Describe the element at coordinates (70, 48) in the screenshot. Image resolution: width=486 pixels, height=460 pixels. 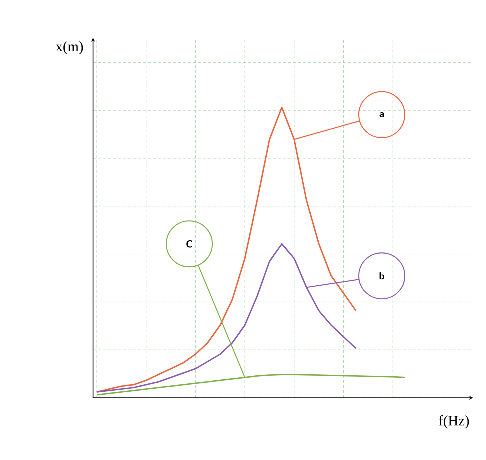
I see `y-axis-title: x(m)` at that location.